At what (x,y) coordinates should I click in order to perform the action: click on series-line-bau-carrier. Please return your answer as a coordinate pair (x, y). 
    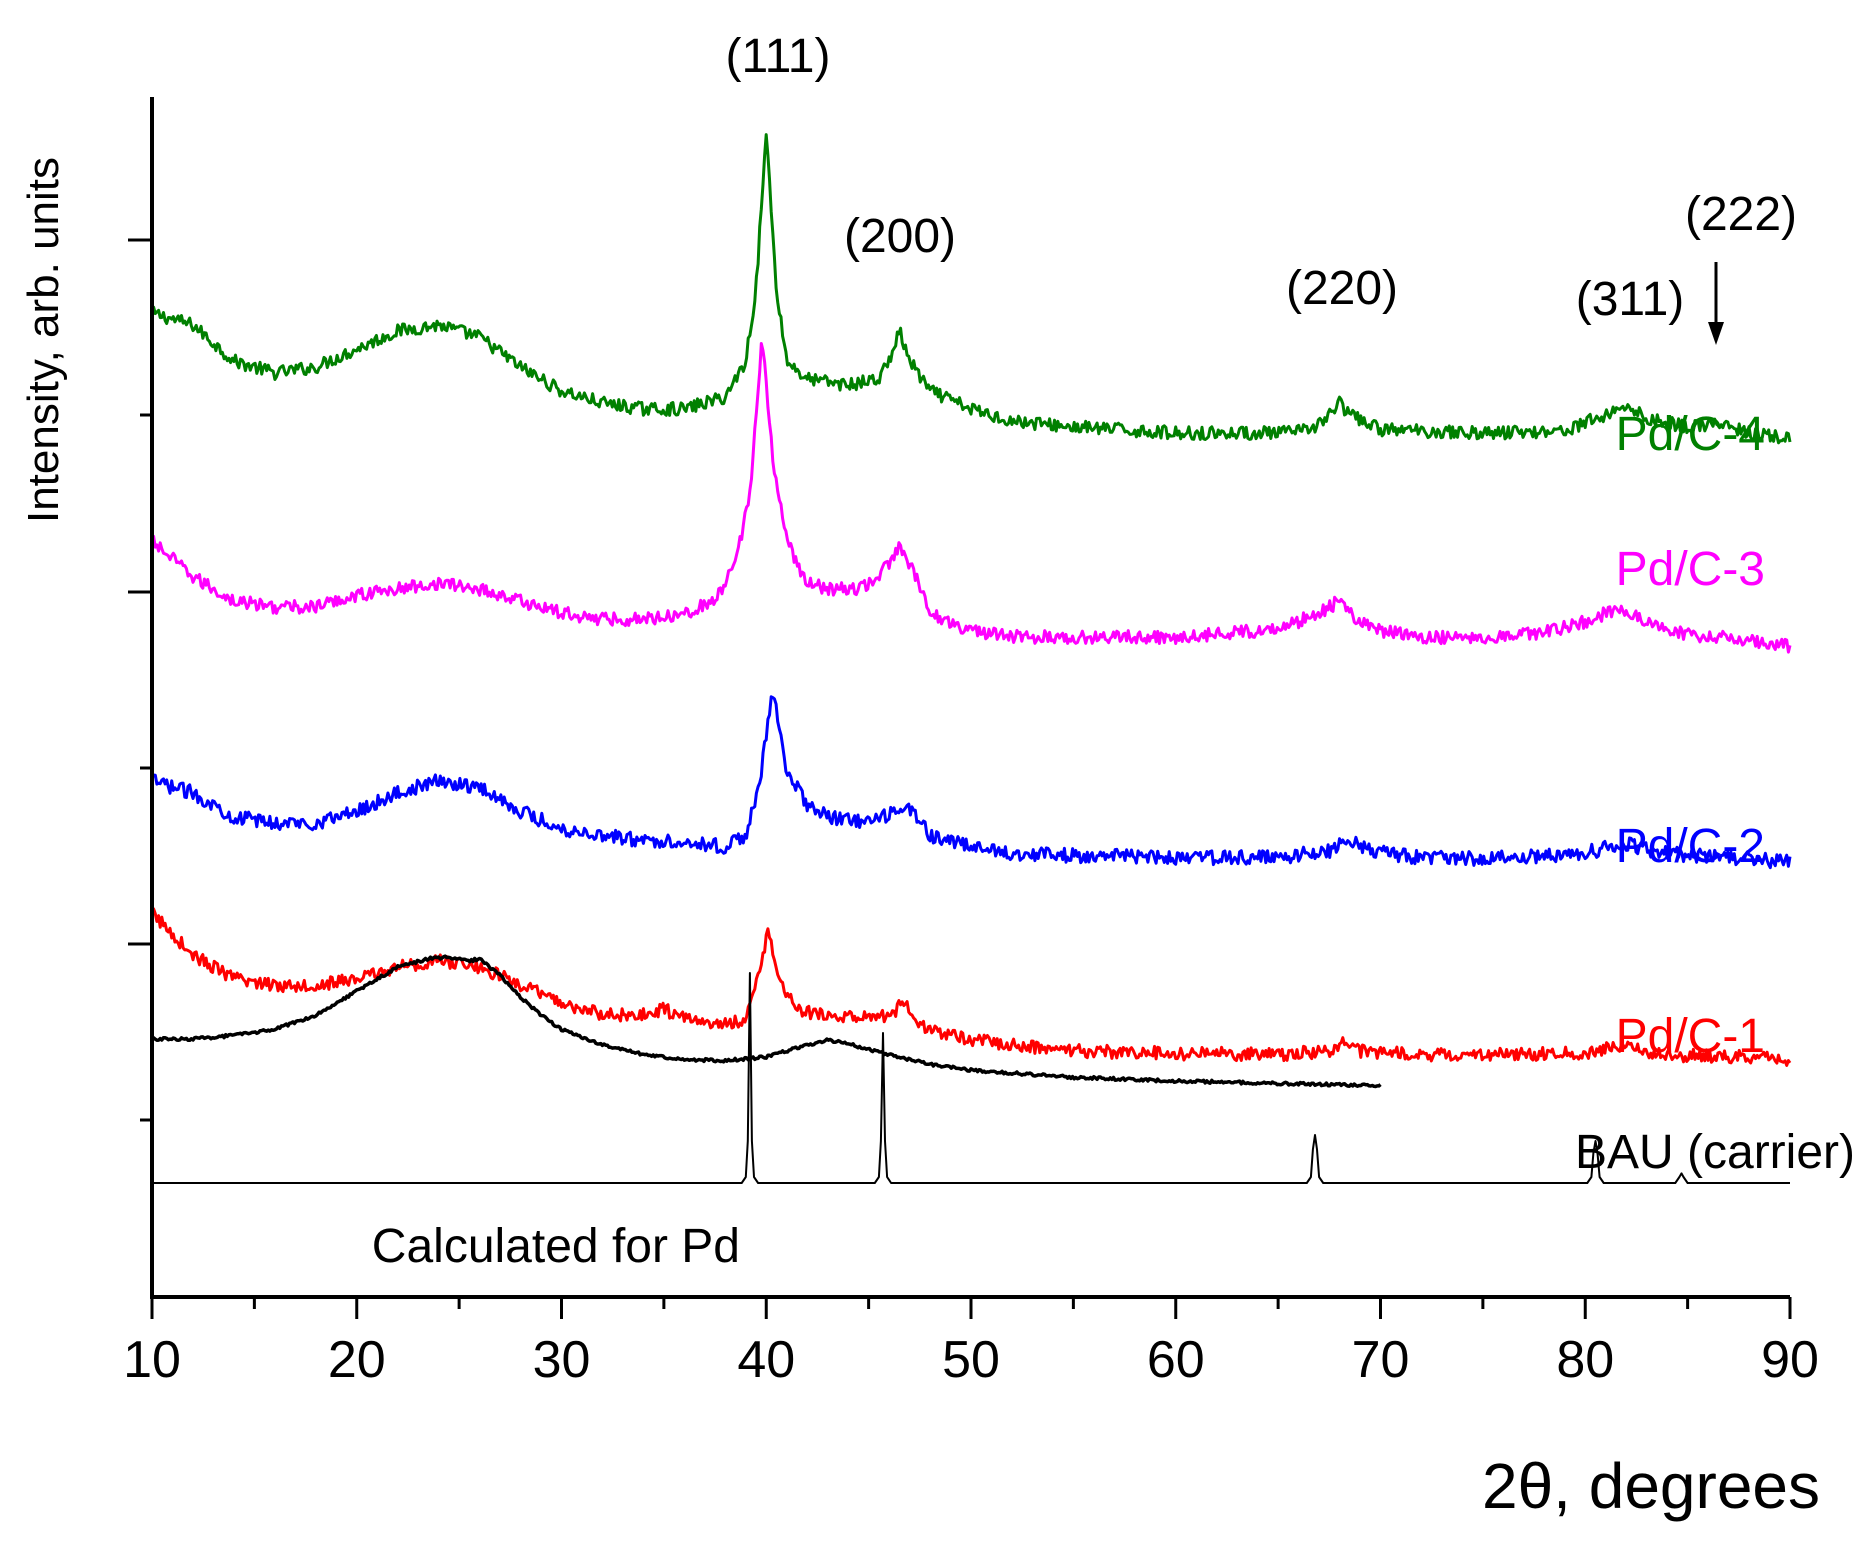
    Looking at the image, I should click on (766, 1021).